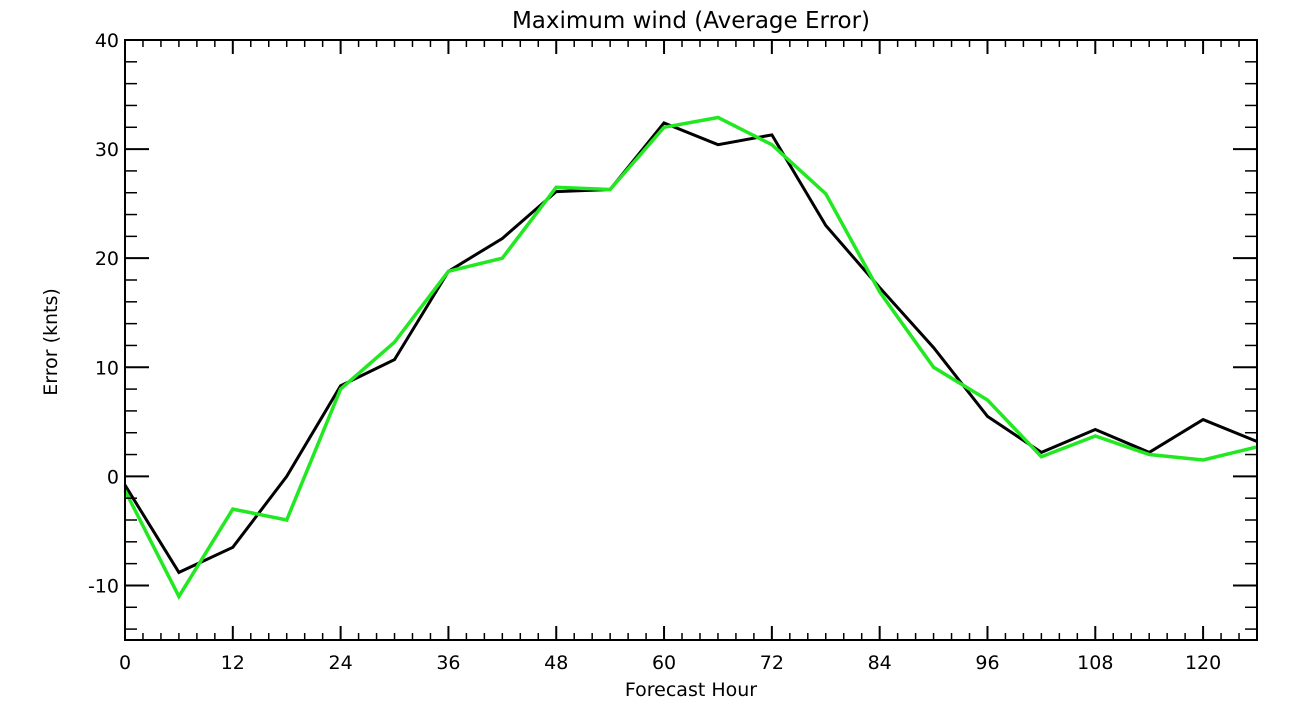 The image size is (1296, 720). What do you see at coordinates (1203, 663) in the screenshot?
I see `x-tick-label: 120` at bounding box center [1203, 663].